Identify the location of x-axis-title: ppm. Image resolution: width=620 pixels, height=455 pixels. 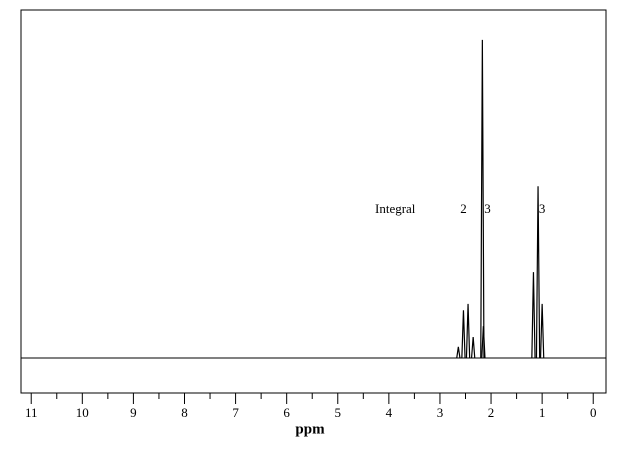
(310, 429).